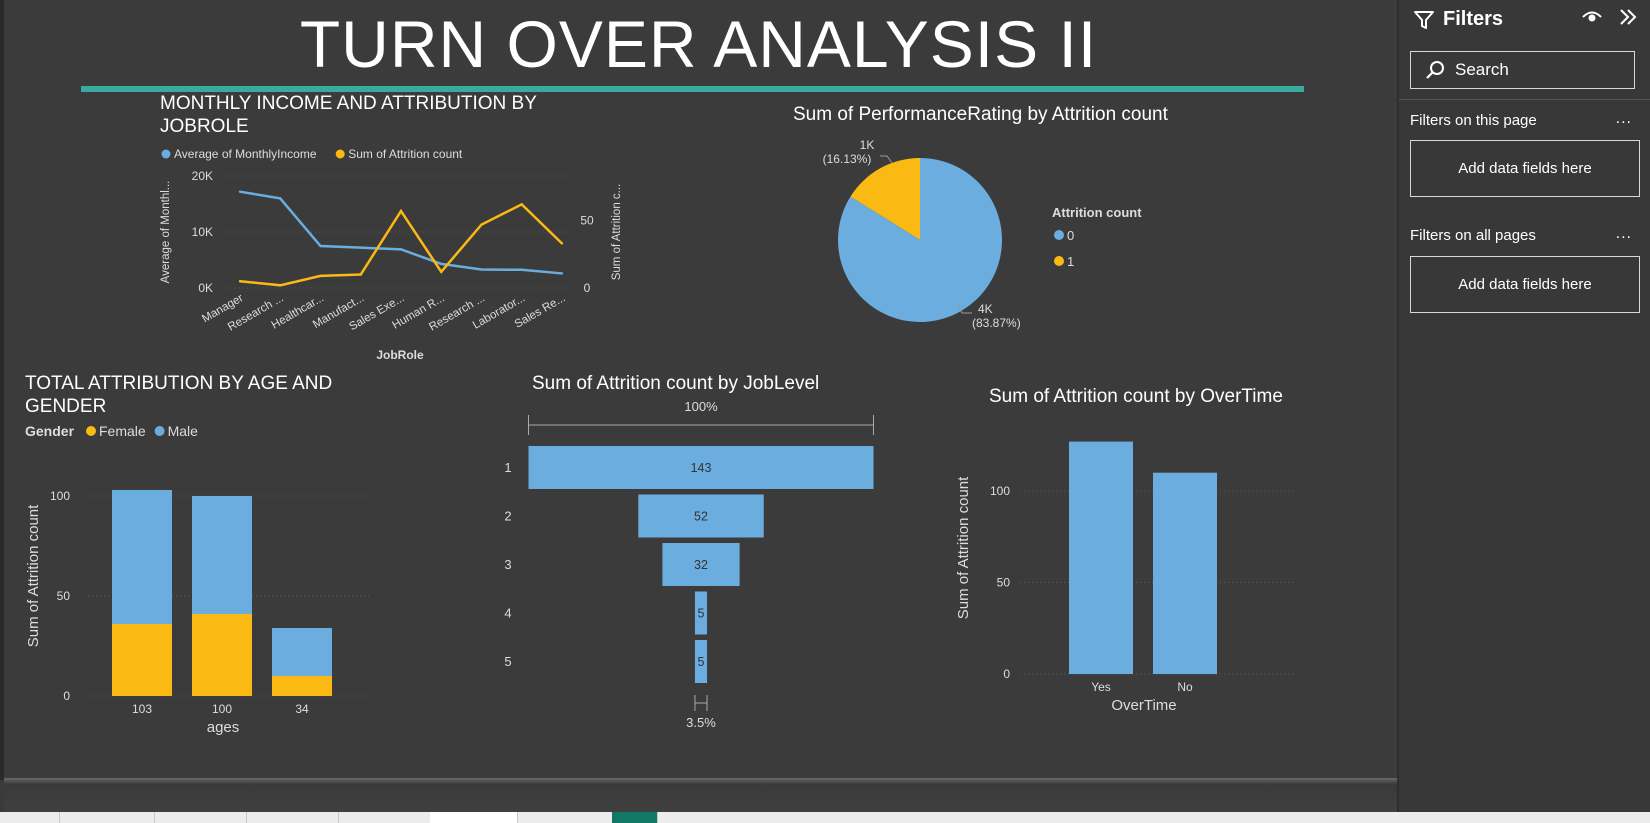 The image size is (1650, 823). Describe the element at coordinates (401, 244) in the screenshot. I see `attrition-line` at that location.